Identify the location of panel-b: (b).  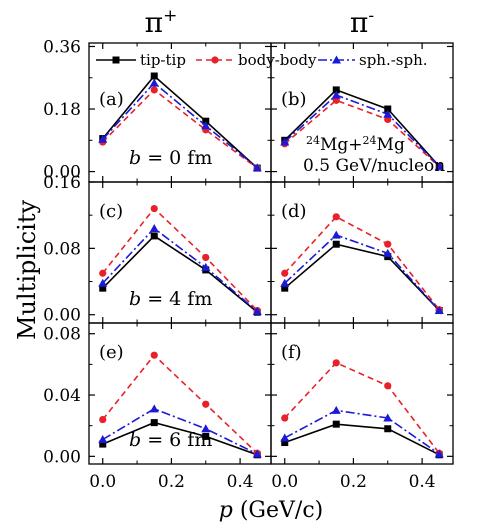
(362, 112).